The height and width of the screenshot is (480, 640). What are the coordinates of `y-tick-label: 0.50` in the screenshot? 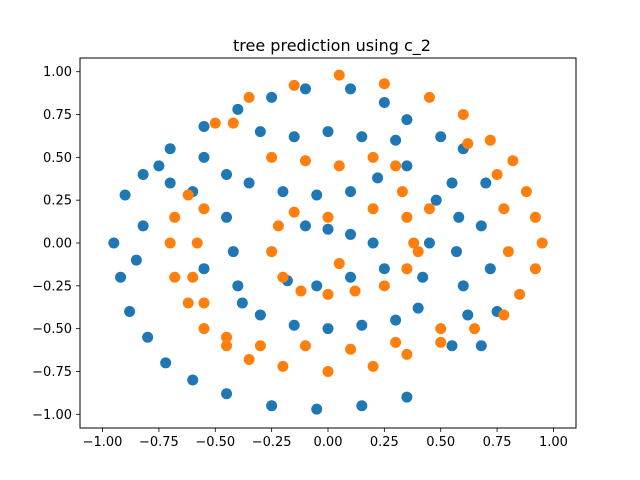 It's located at (57, 158).